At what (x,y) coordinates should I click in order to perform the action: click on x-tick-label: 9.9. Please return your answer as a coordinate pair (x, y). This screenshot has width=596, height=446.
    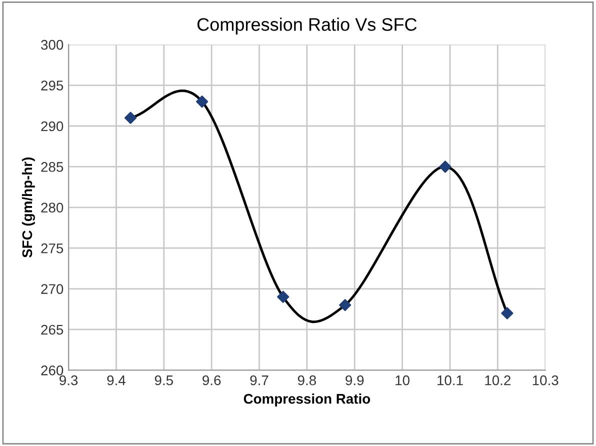
    Looking at the image, I should click on (355, 380).